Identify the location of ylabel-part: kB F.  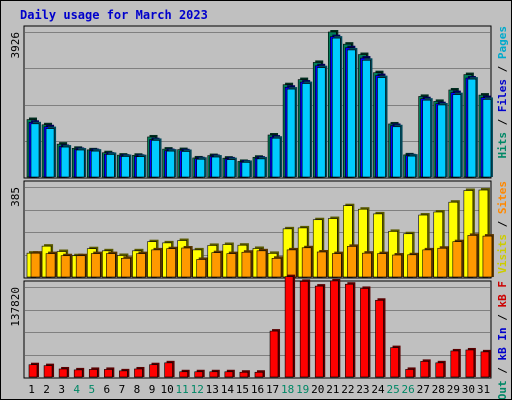
(502, 294).